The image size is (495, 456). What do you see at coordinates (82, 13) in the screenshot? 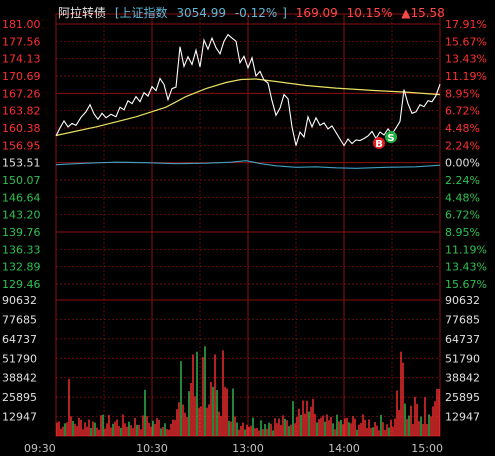
I see `security-name: 阿拉转债` at bounding box center [82, 13].